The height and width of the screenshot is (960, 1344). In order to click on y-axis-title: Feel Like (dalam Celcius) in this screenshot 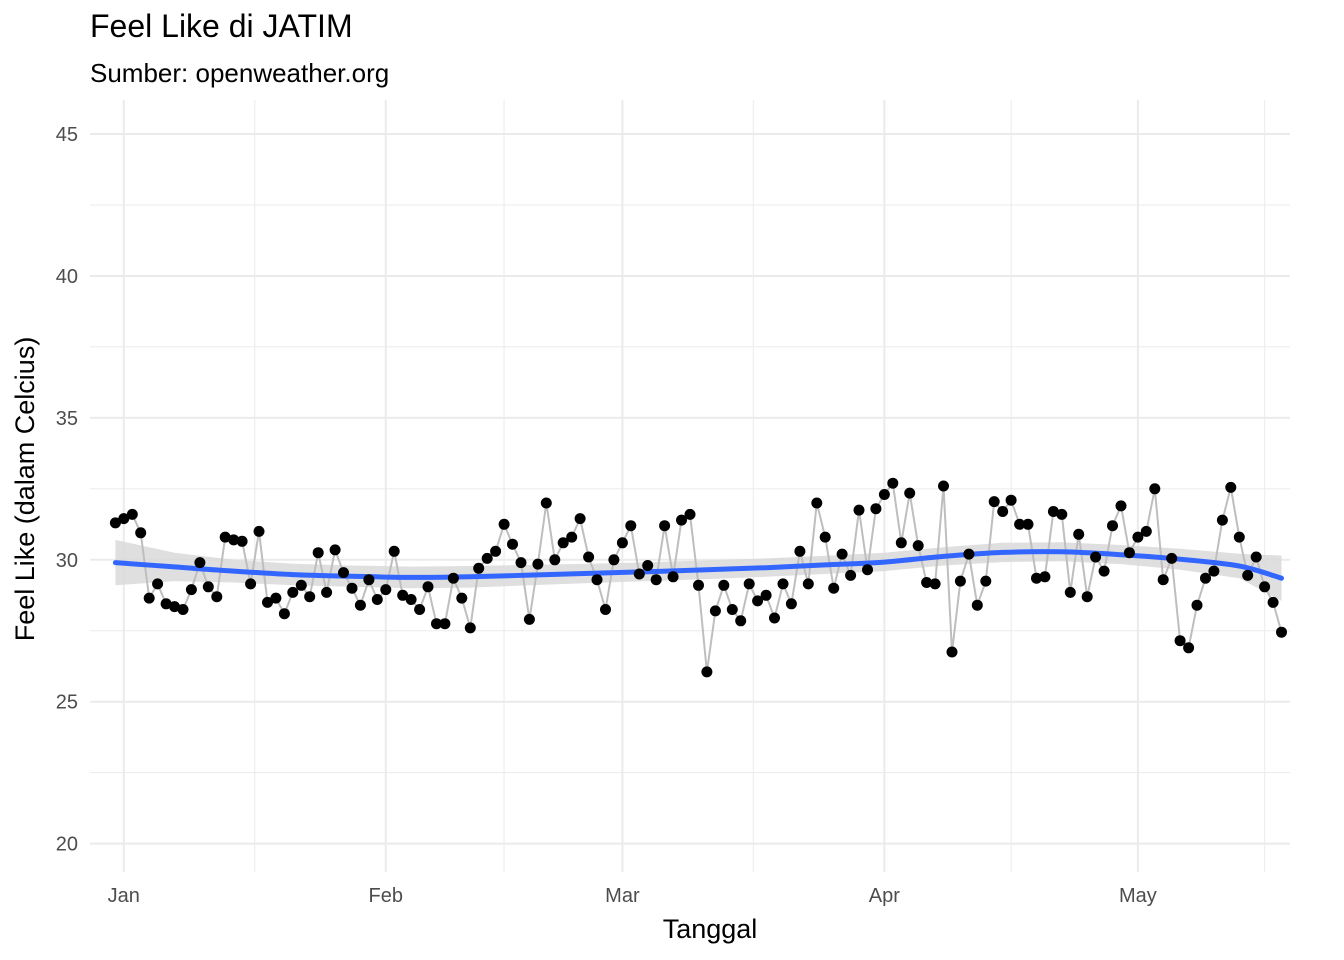, I will do `click(25, 489)`.